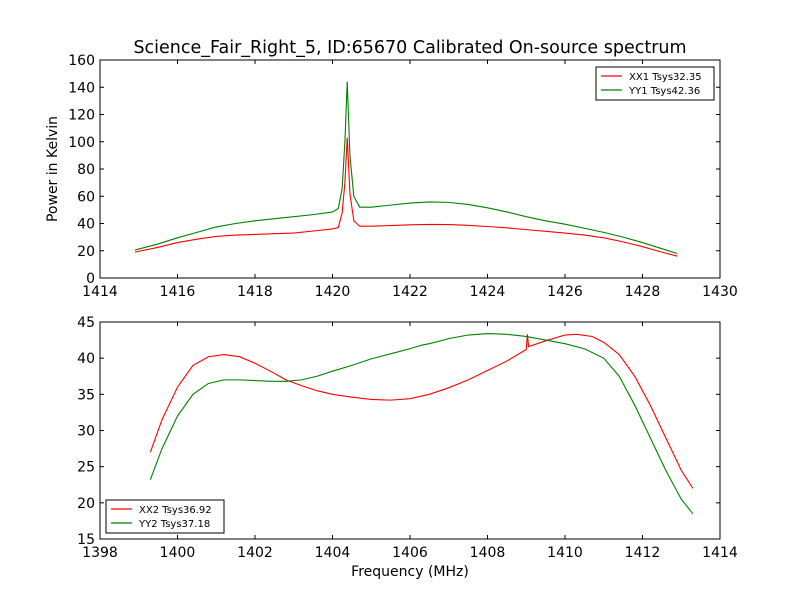 This screenshot has width=800, height=600. Describe the element at coordinates (488, 292) in the screenshot. I see `x-tick-label: 1424` at that location.